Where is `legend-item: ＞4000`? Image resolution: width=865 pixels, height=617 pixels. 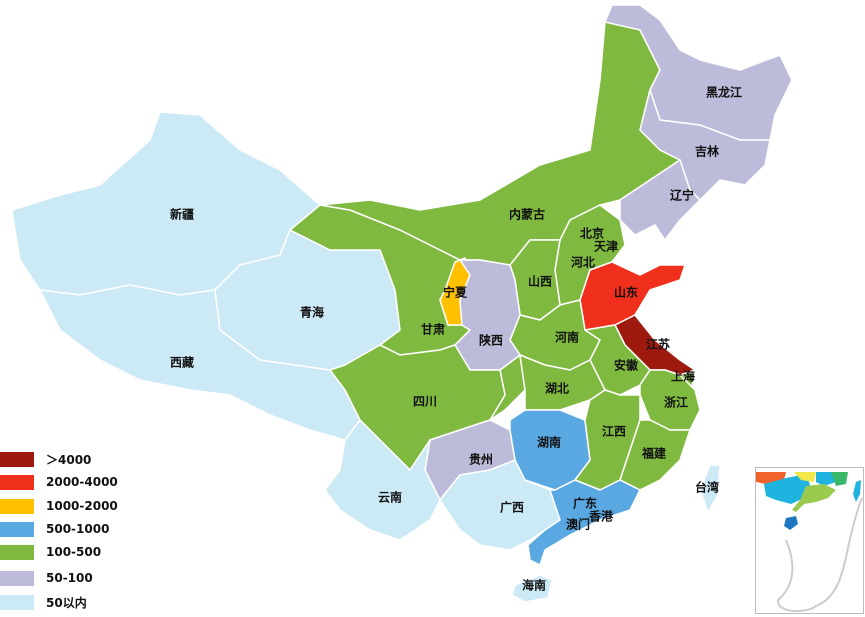
legend-item: ＞4000 is located at coordinates (45, 459).